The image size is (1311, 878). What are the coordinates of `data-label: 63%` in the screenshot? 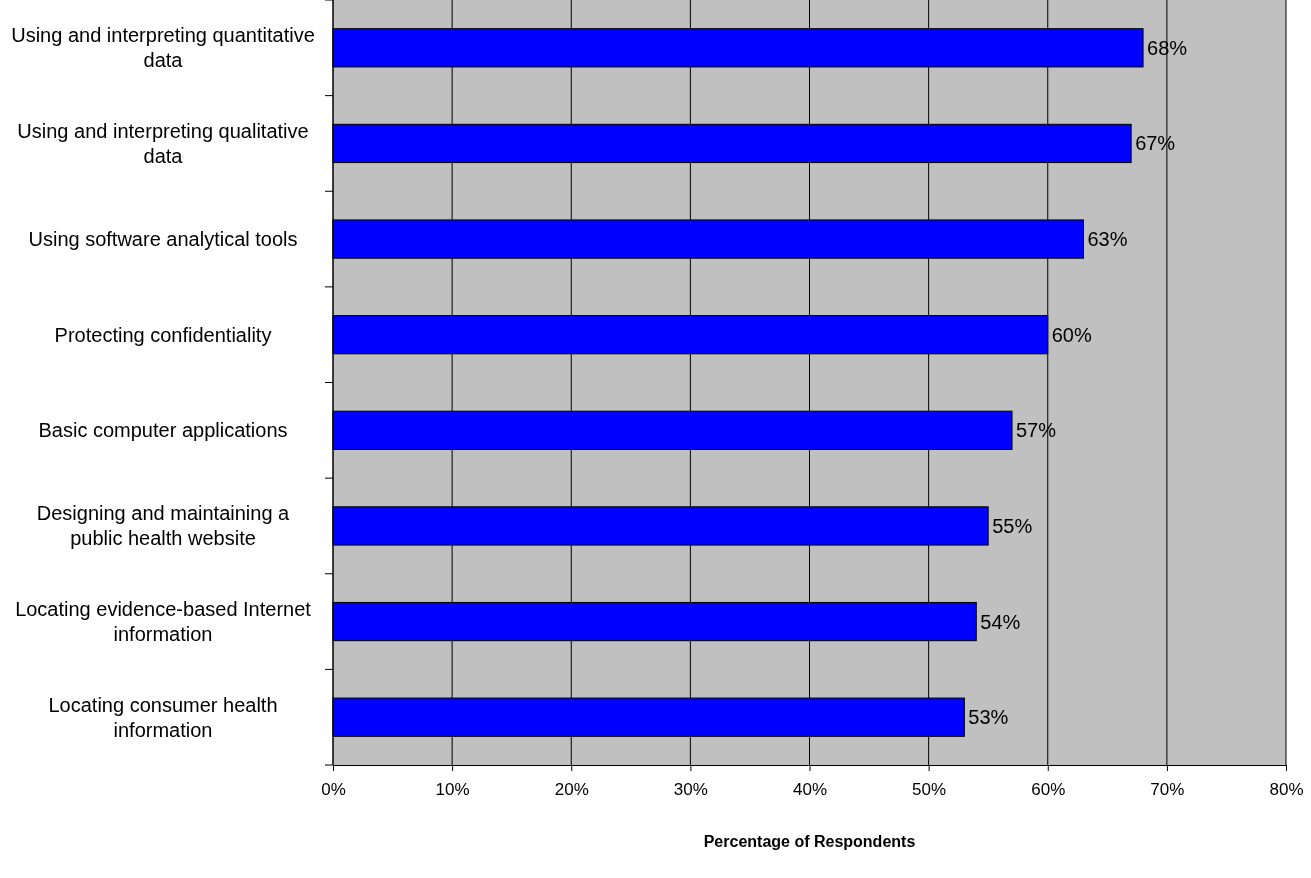 It's located at (1107, 239).